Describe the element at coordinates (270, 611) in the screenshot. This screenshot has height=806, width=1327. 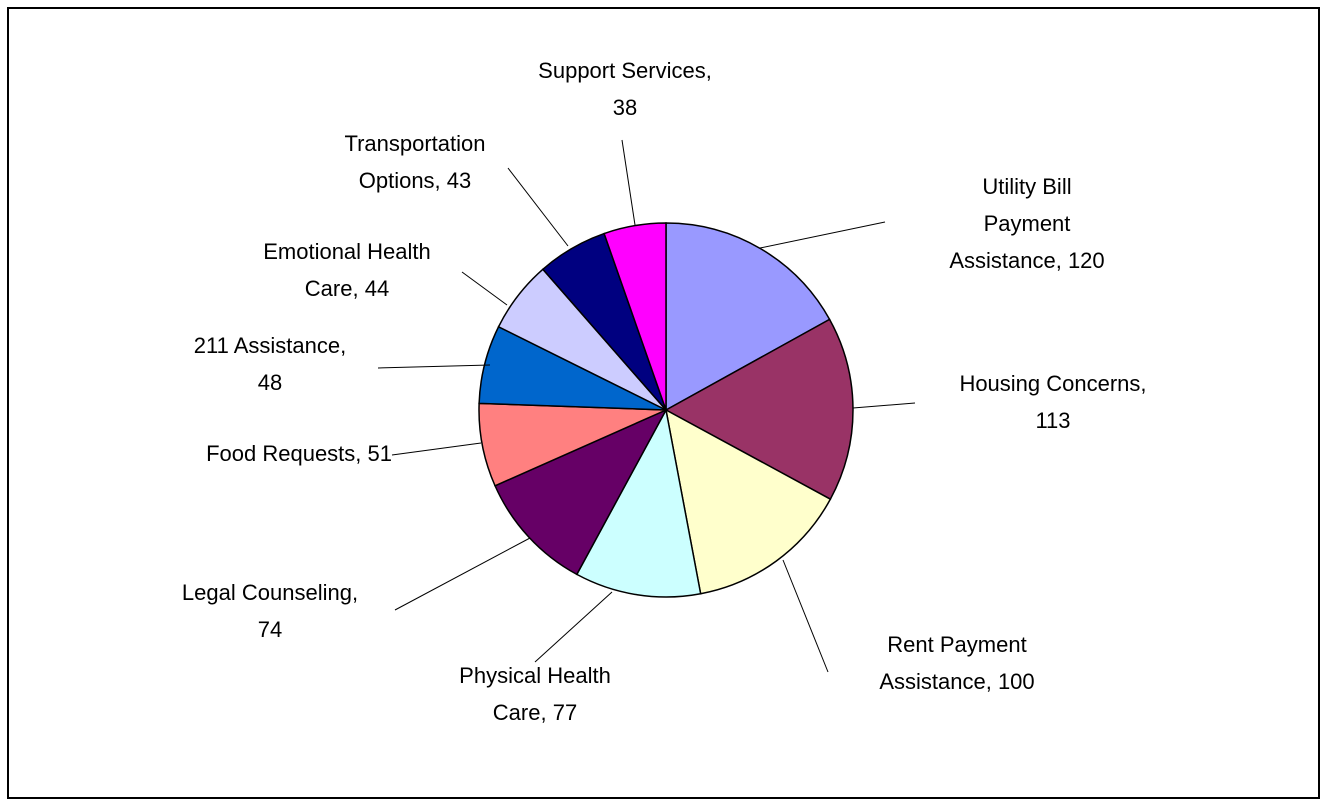
I see `data-label: Legal Counseling, 74` at that location.